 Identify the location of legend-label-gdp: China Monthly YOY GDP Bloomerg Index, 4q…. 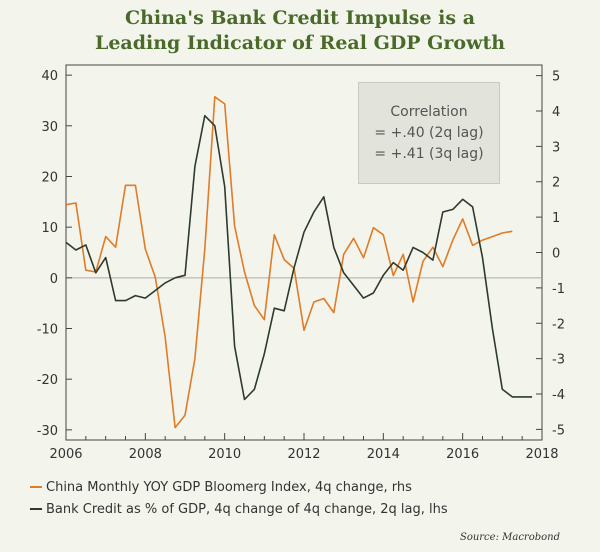
(229, 487).